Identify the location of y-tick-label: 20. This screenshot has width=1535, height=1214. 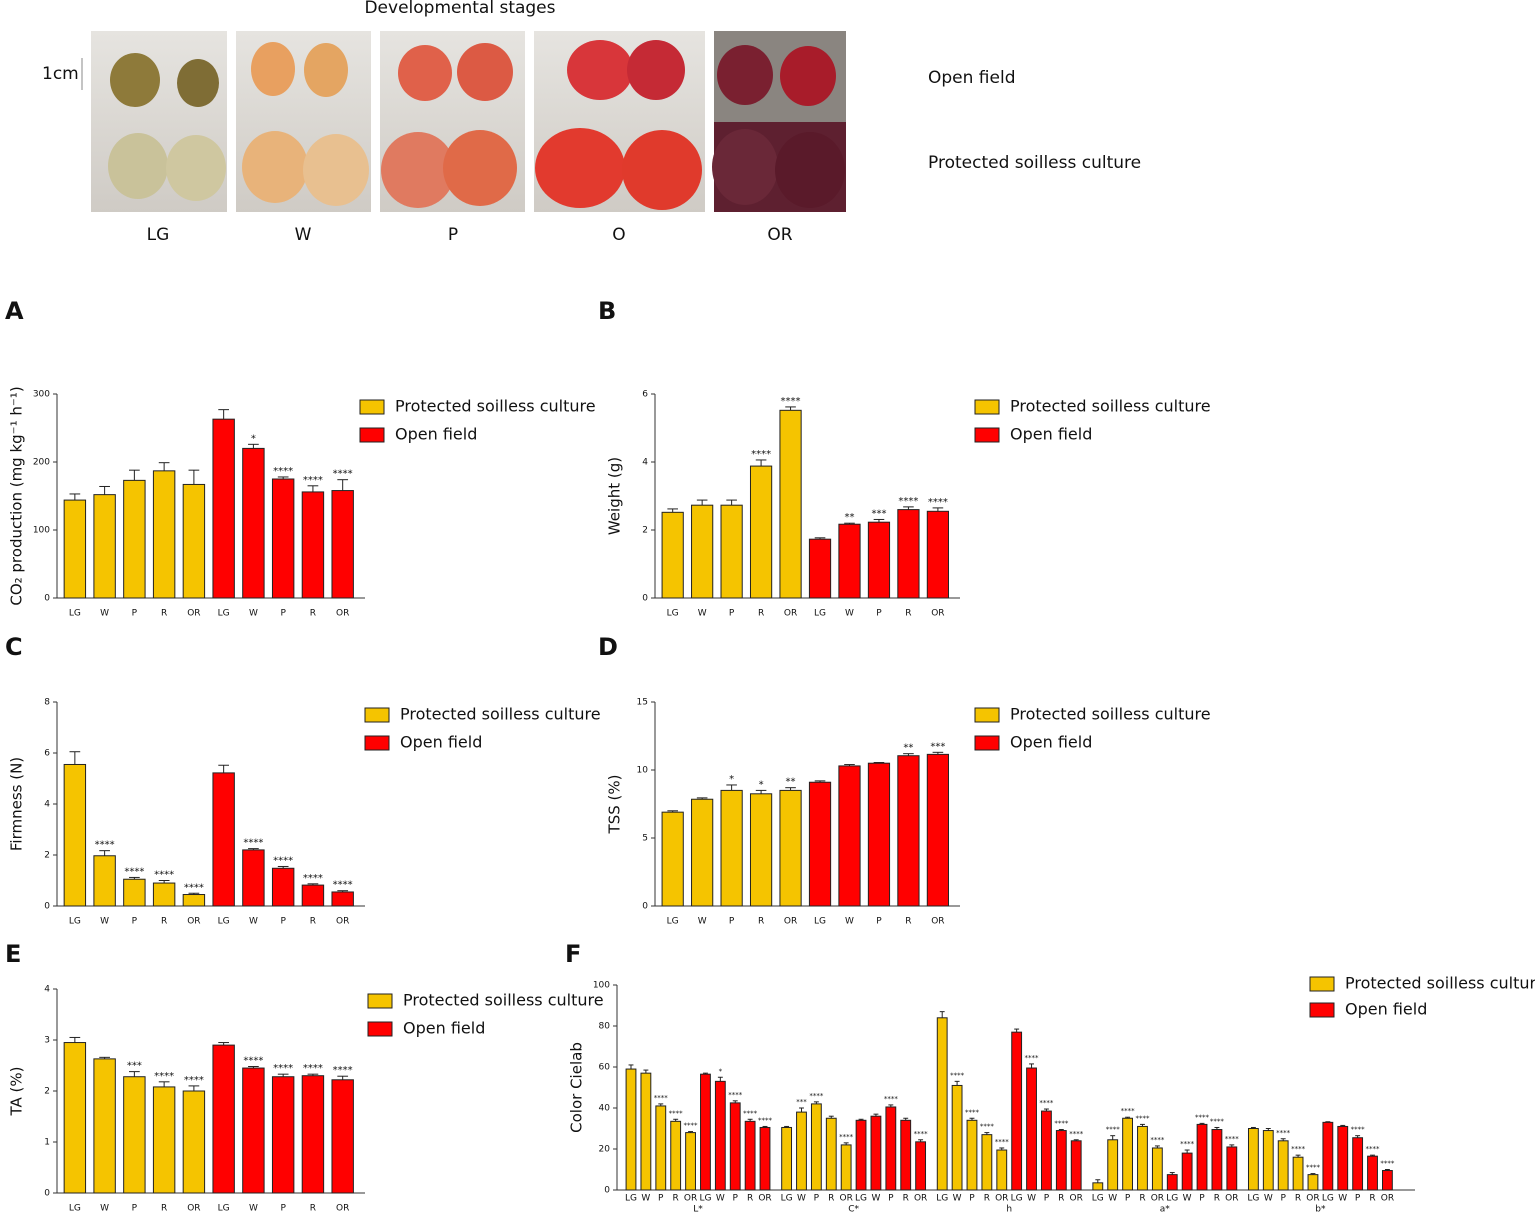
(605, 1150).